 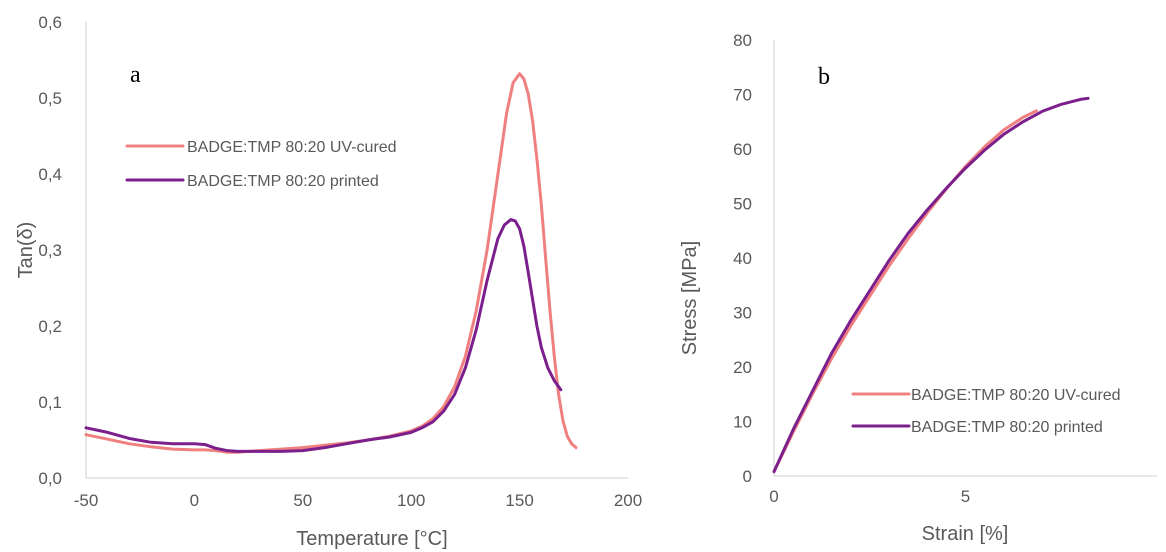 I want to click on y-tick-label: 0,0, so click(x=50, y=478).